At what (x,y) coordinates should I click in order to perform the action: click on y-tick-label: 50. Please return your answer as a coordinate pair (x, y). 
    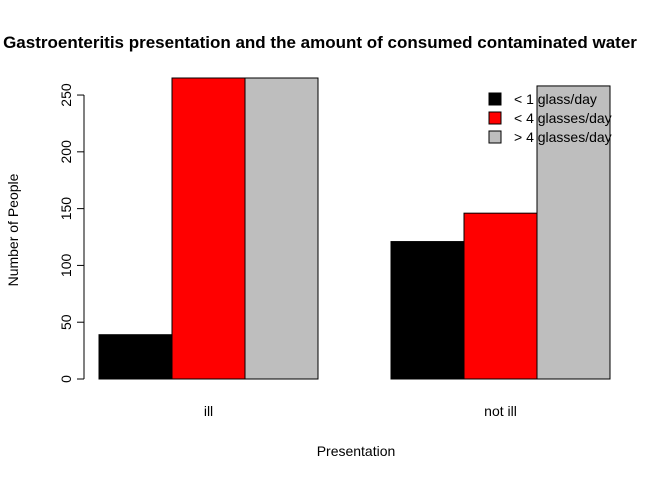
    Looking at the image, I should click on (66, 322).